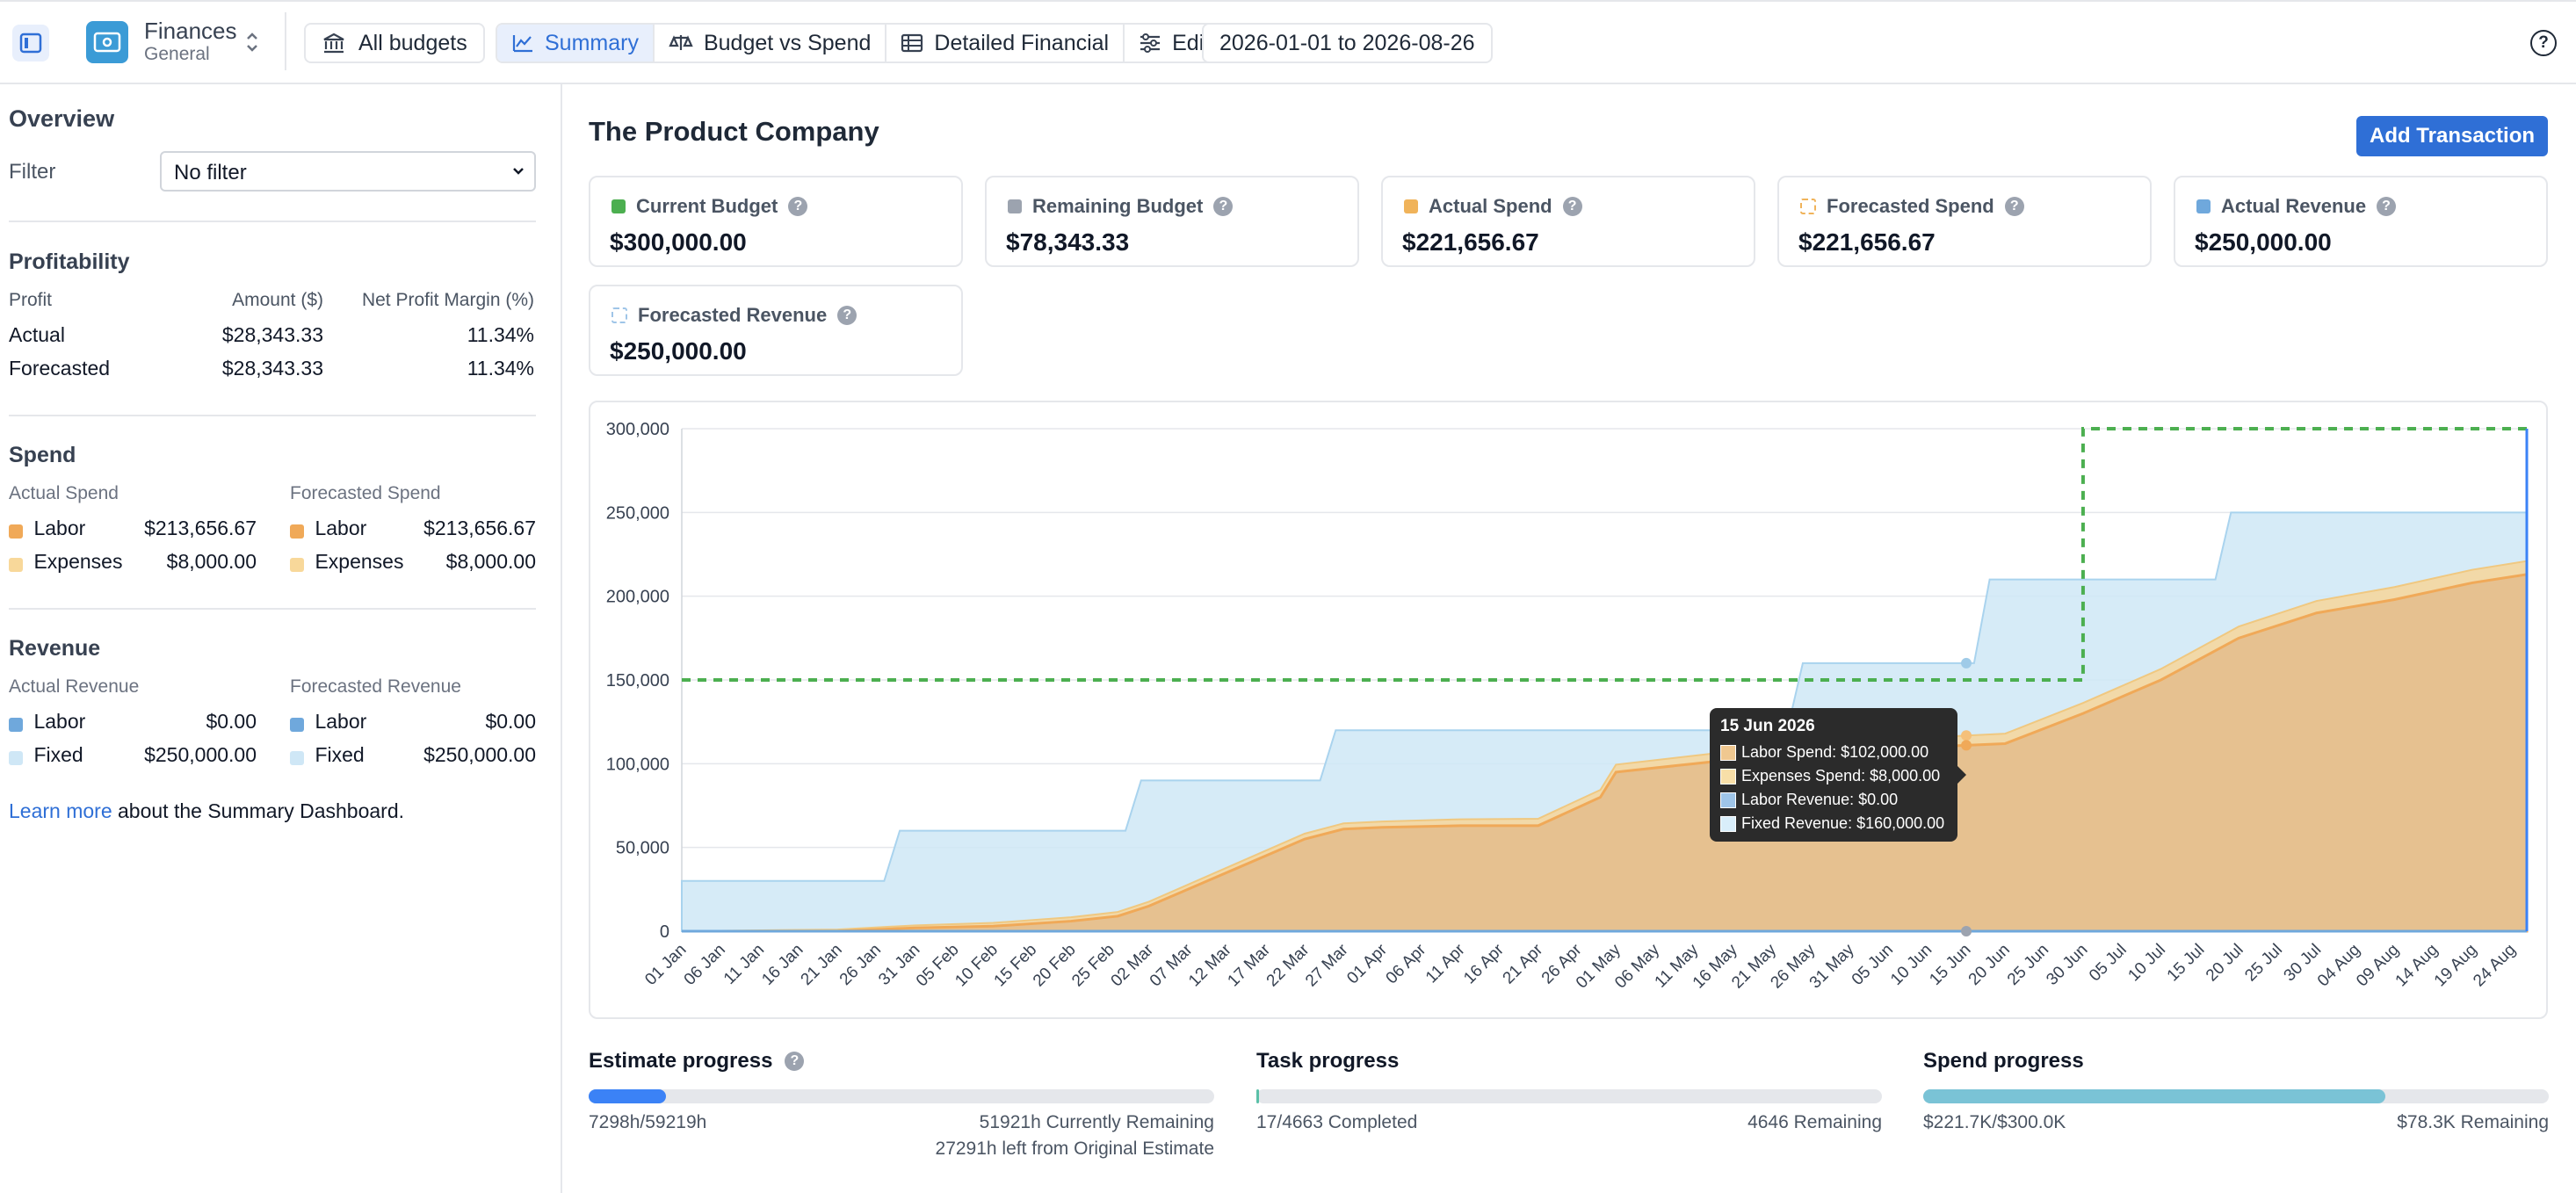 This screenshot has height=1193, width=2576. Describe the element at coordinates (1820, 800) in the screenshot. I see `tooltip-text: Labor Revenue: $0.00` at that location.